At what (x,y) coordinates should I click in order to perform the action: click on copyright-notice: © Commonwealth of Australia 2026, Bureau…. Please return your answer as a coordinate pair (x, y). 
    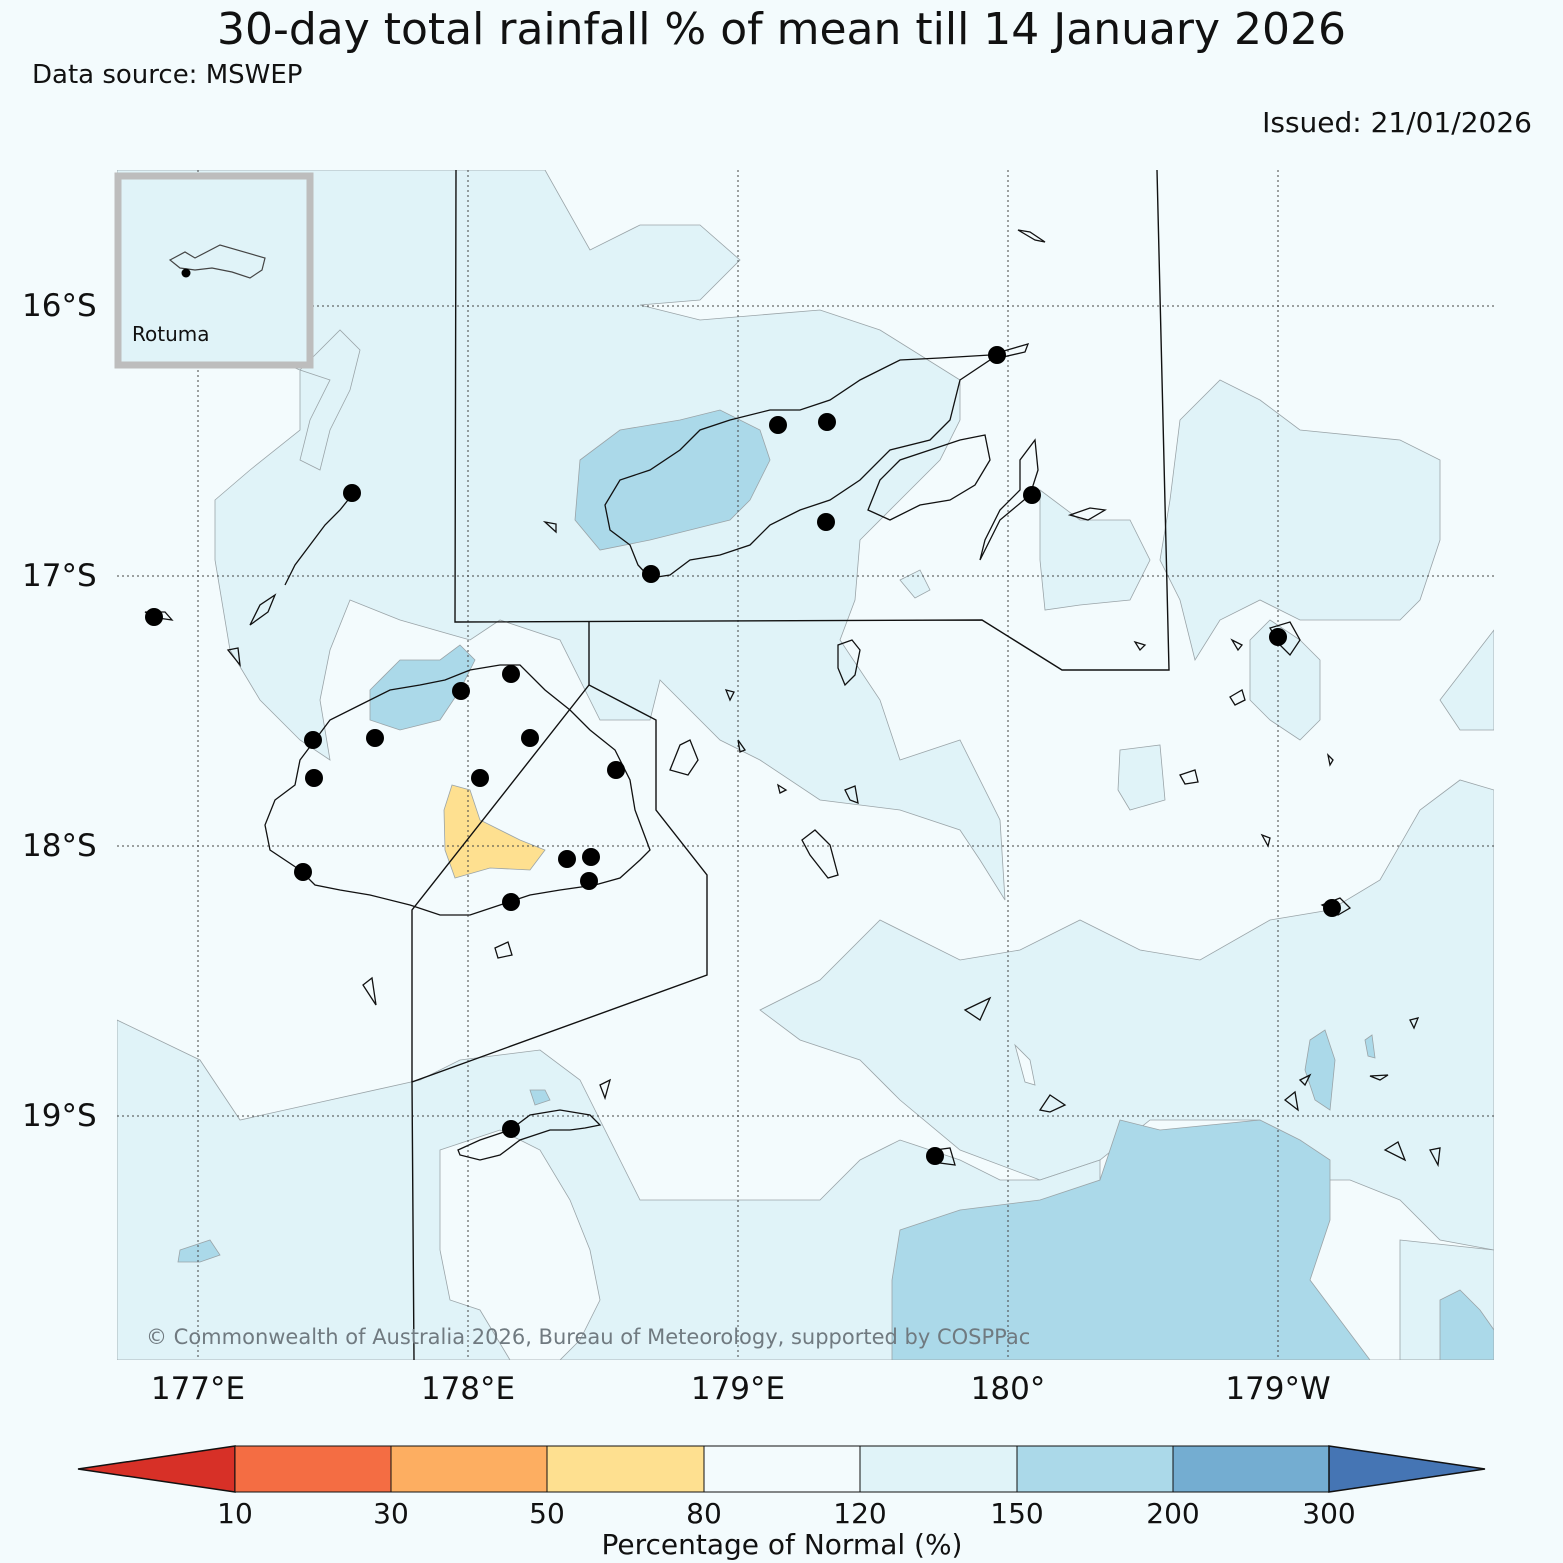
    Looking at the image, I should click on (588, 1337).